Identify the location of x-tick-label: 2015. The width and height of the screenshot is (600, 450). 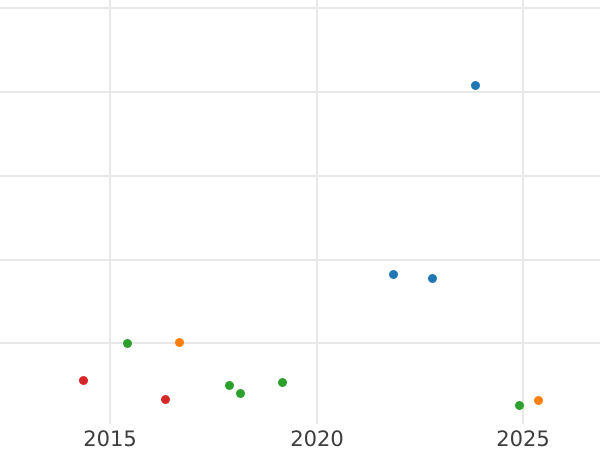
(110, 438).